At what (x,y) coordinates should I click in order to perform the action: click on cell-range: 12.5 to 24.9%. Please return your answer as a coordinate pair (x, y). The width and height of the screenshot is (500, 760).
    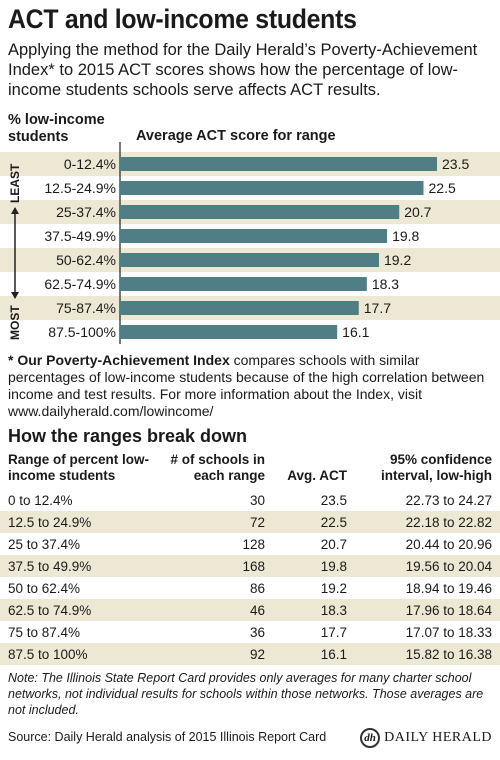
    Looking at the image, I should click on (82, 522).